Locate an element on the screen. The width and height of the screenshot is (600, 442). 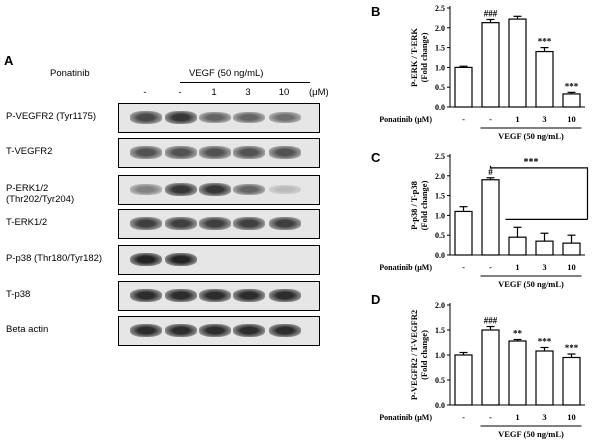
significance-label: ** is located at coordinates (518, 334).